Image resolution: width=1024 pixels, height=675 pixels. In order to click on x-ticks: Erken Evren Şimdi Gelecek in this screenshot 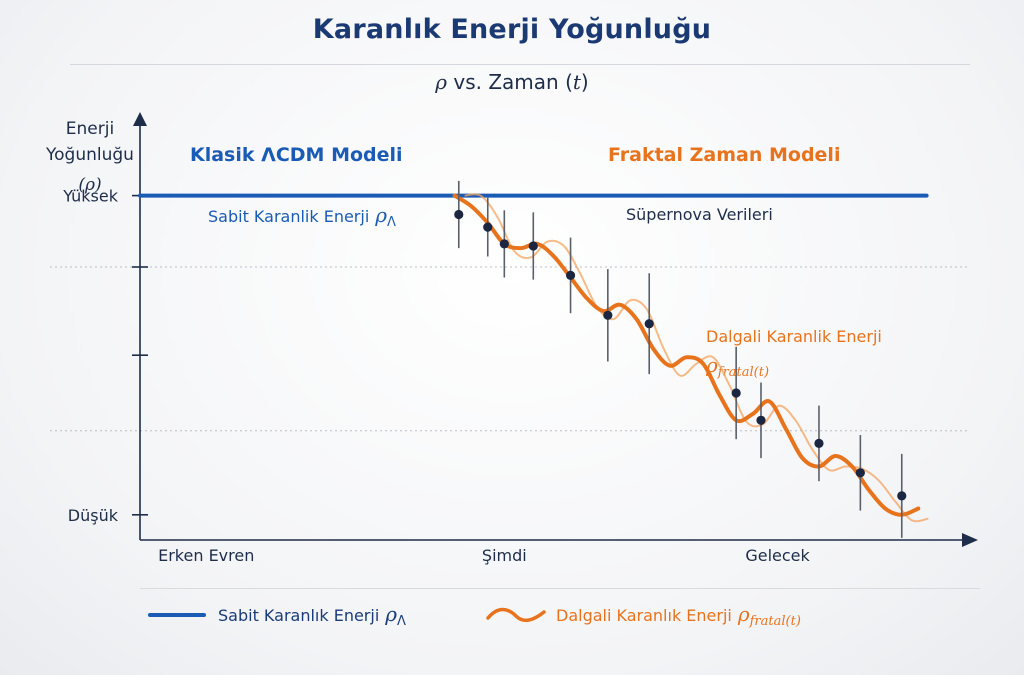, I will do `click(484, 555)`.